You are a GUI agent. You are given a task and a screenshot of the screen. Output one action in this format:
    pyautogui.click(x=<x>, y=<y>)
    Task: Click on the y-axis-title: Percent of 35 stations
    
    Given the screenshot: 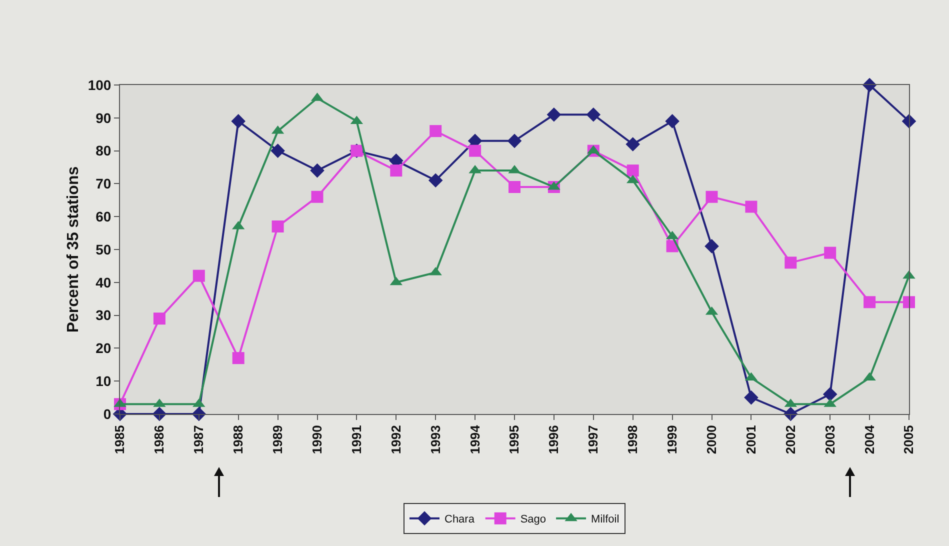 What is the action you would take?
    pyautogui.click(x=73, y=249)
    